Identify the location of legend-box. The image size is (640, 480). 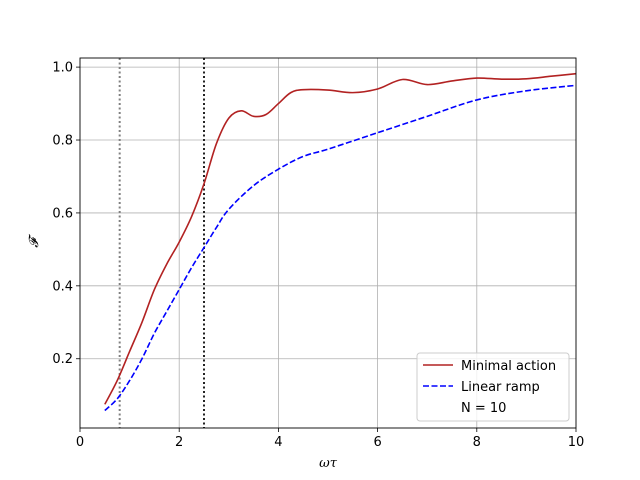
(493, 387).